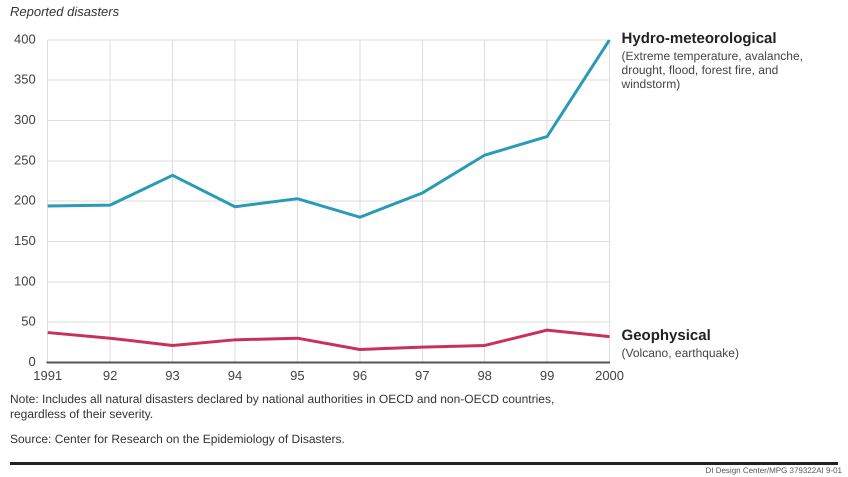 This screenshot has width=848, height=477. Describe the element at coordinates (25, 280) in the screenshot. I see `y-tick-label: 100` at that location.